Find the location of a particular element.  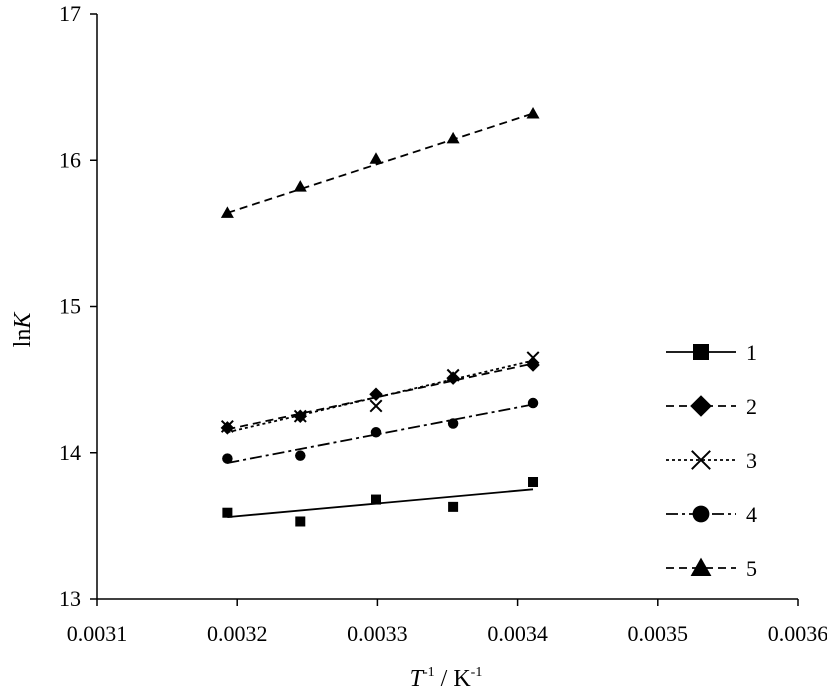

y-tick-label: 13 is located at coordinates (70, 598).